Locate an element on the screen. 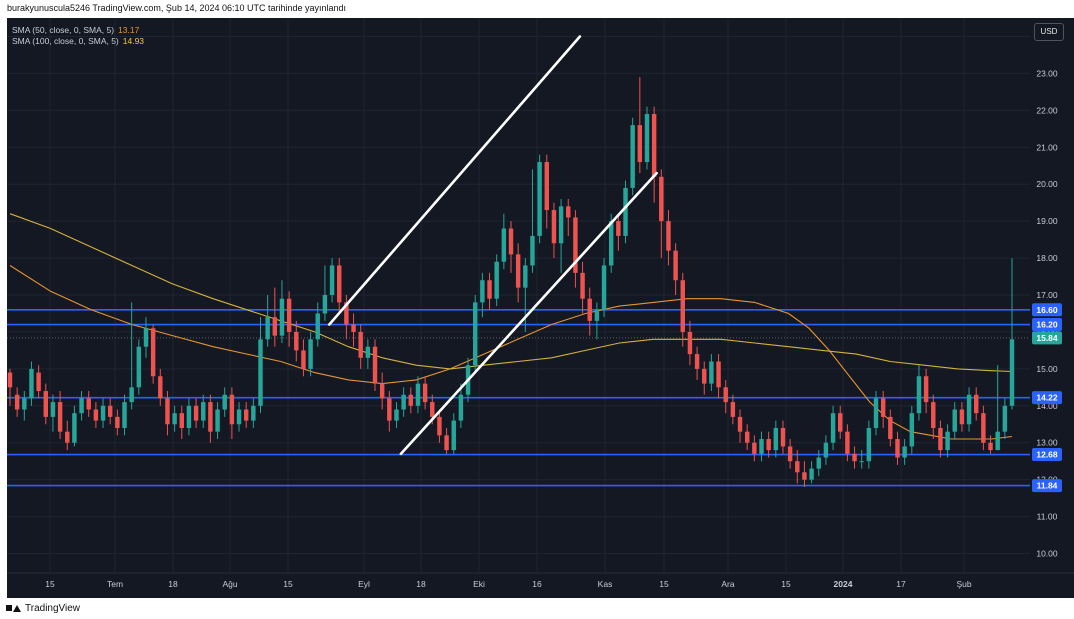 The width and height of the screenshot is (1074, 619). time-tick-label: Ağu is located at coordinates (229, 584).